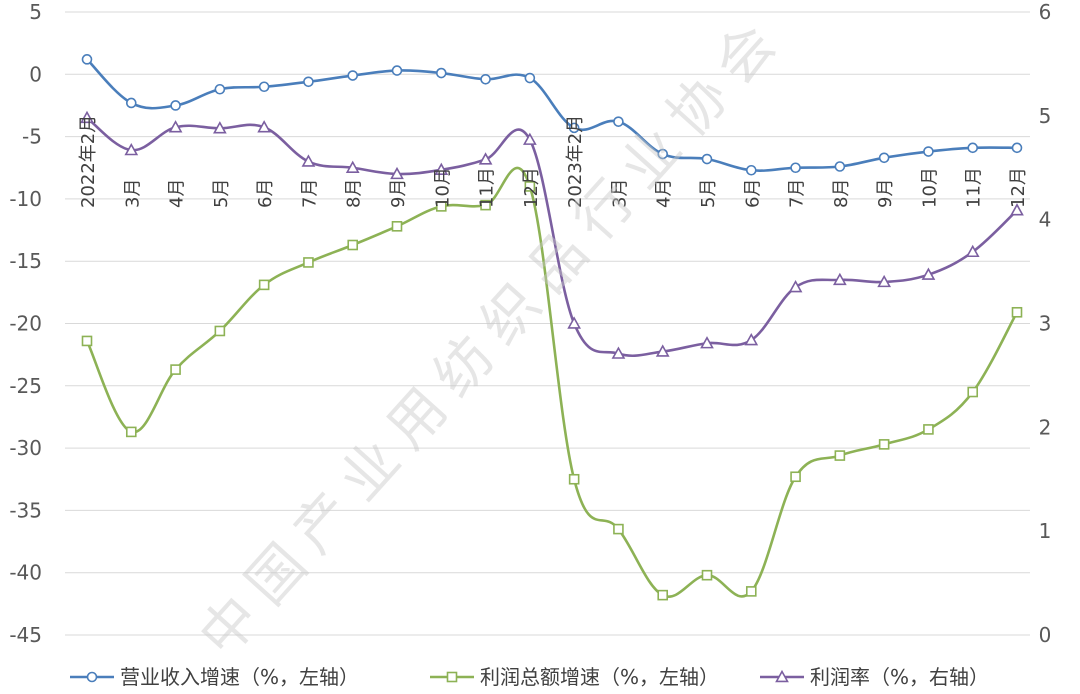  I want to click on right-tick-label: 3, so click(1045, 324).